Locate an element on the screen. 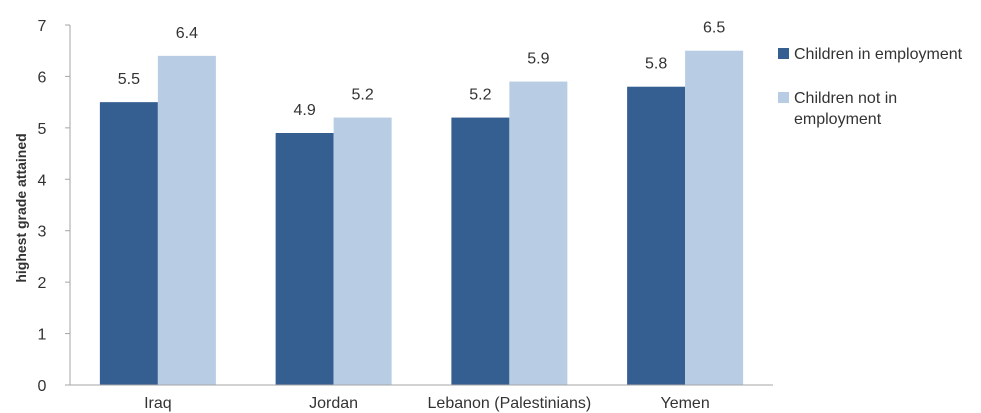 Image resolution: width=981 pixels, height=413 pixels. legend-label-employment: Children in employment is located at coordinates (878, 54).